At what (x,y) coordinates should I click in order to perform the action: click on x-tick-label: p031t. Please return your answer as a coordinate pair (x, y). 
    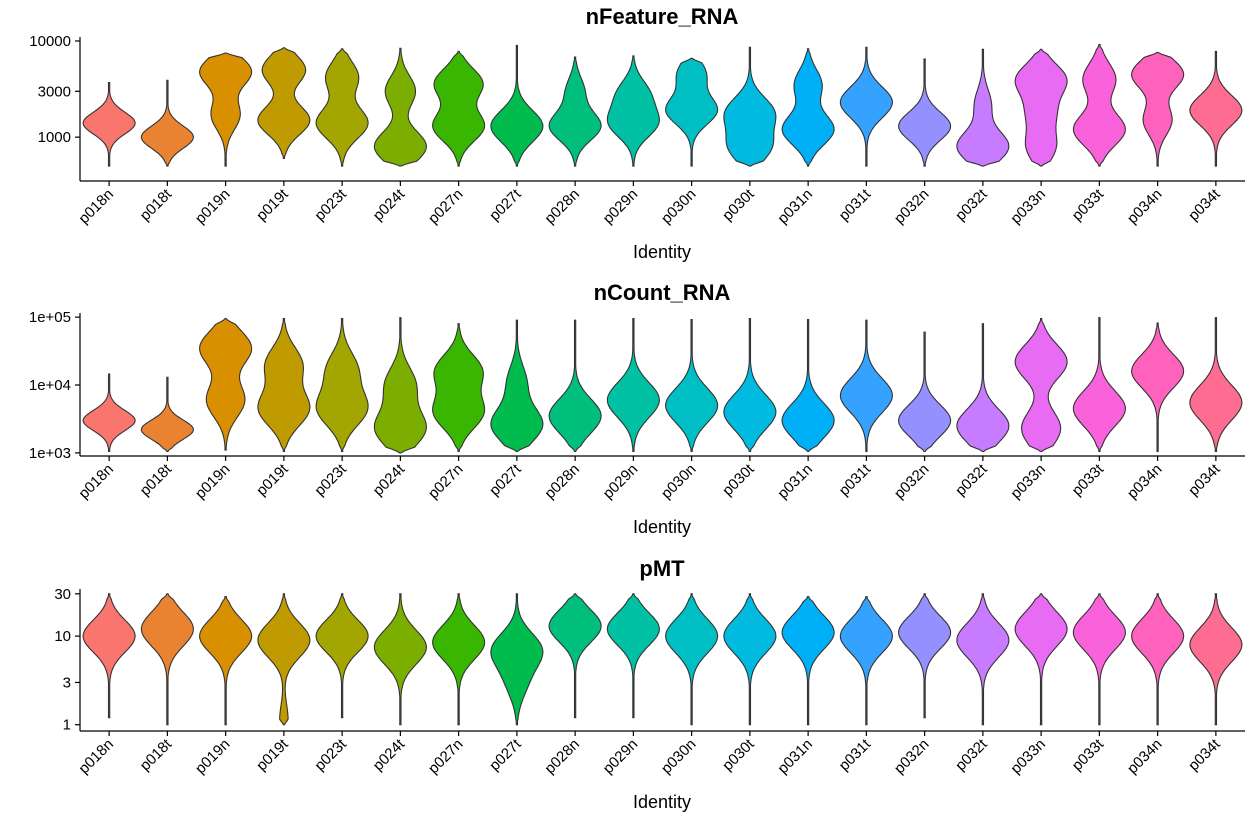
    Looking at the image, I should click on (855, 479).